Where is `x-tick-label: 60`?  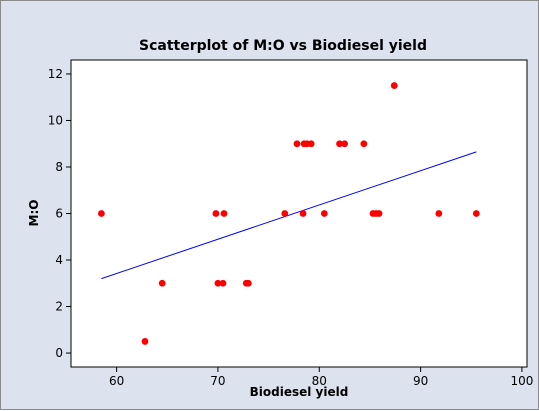
x-tick-label: 60 is located at coordinates (116, 381).